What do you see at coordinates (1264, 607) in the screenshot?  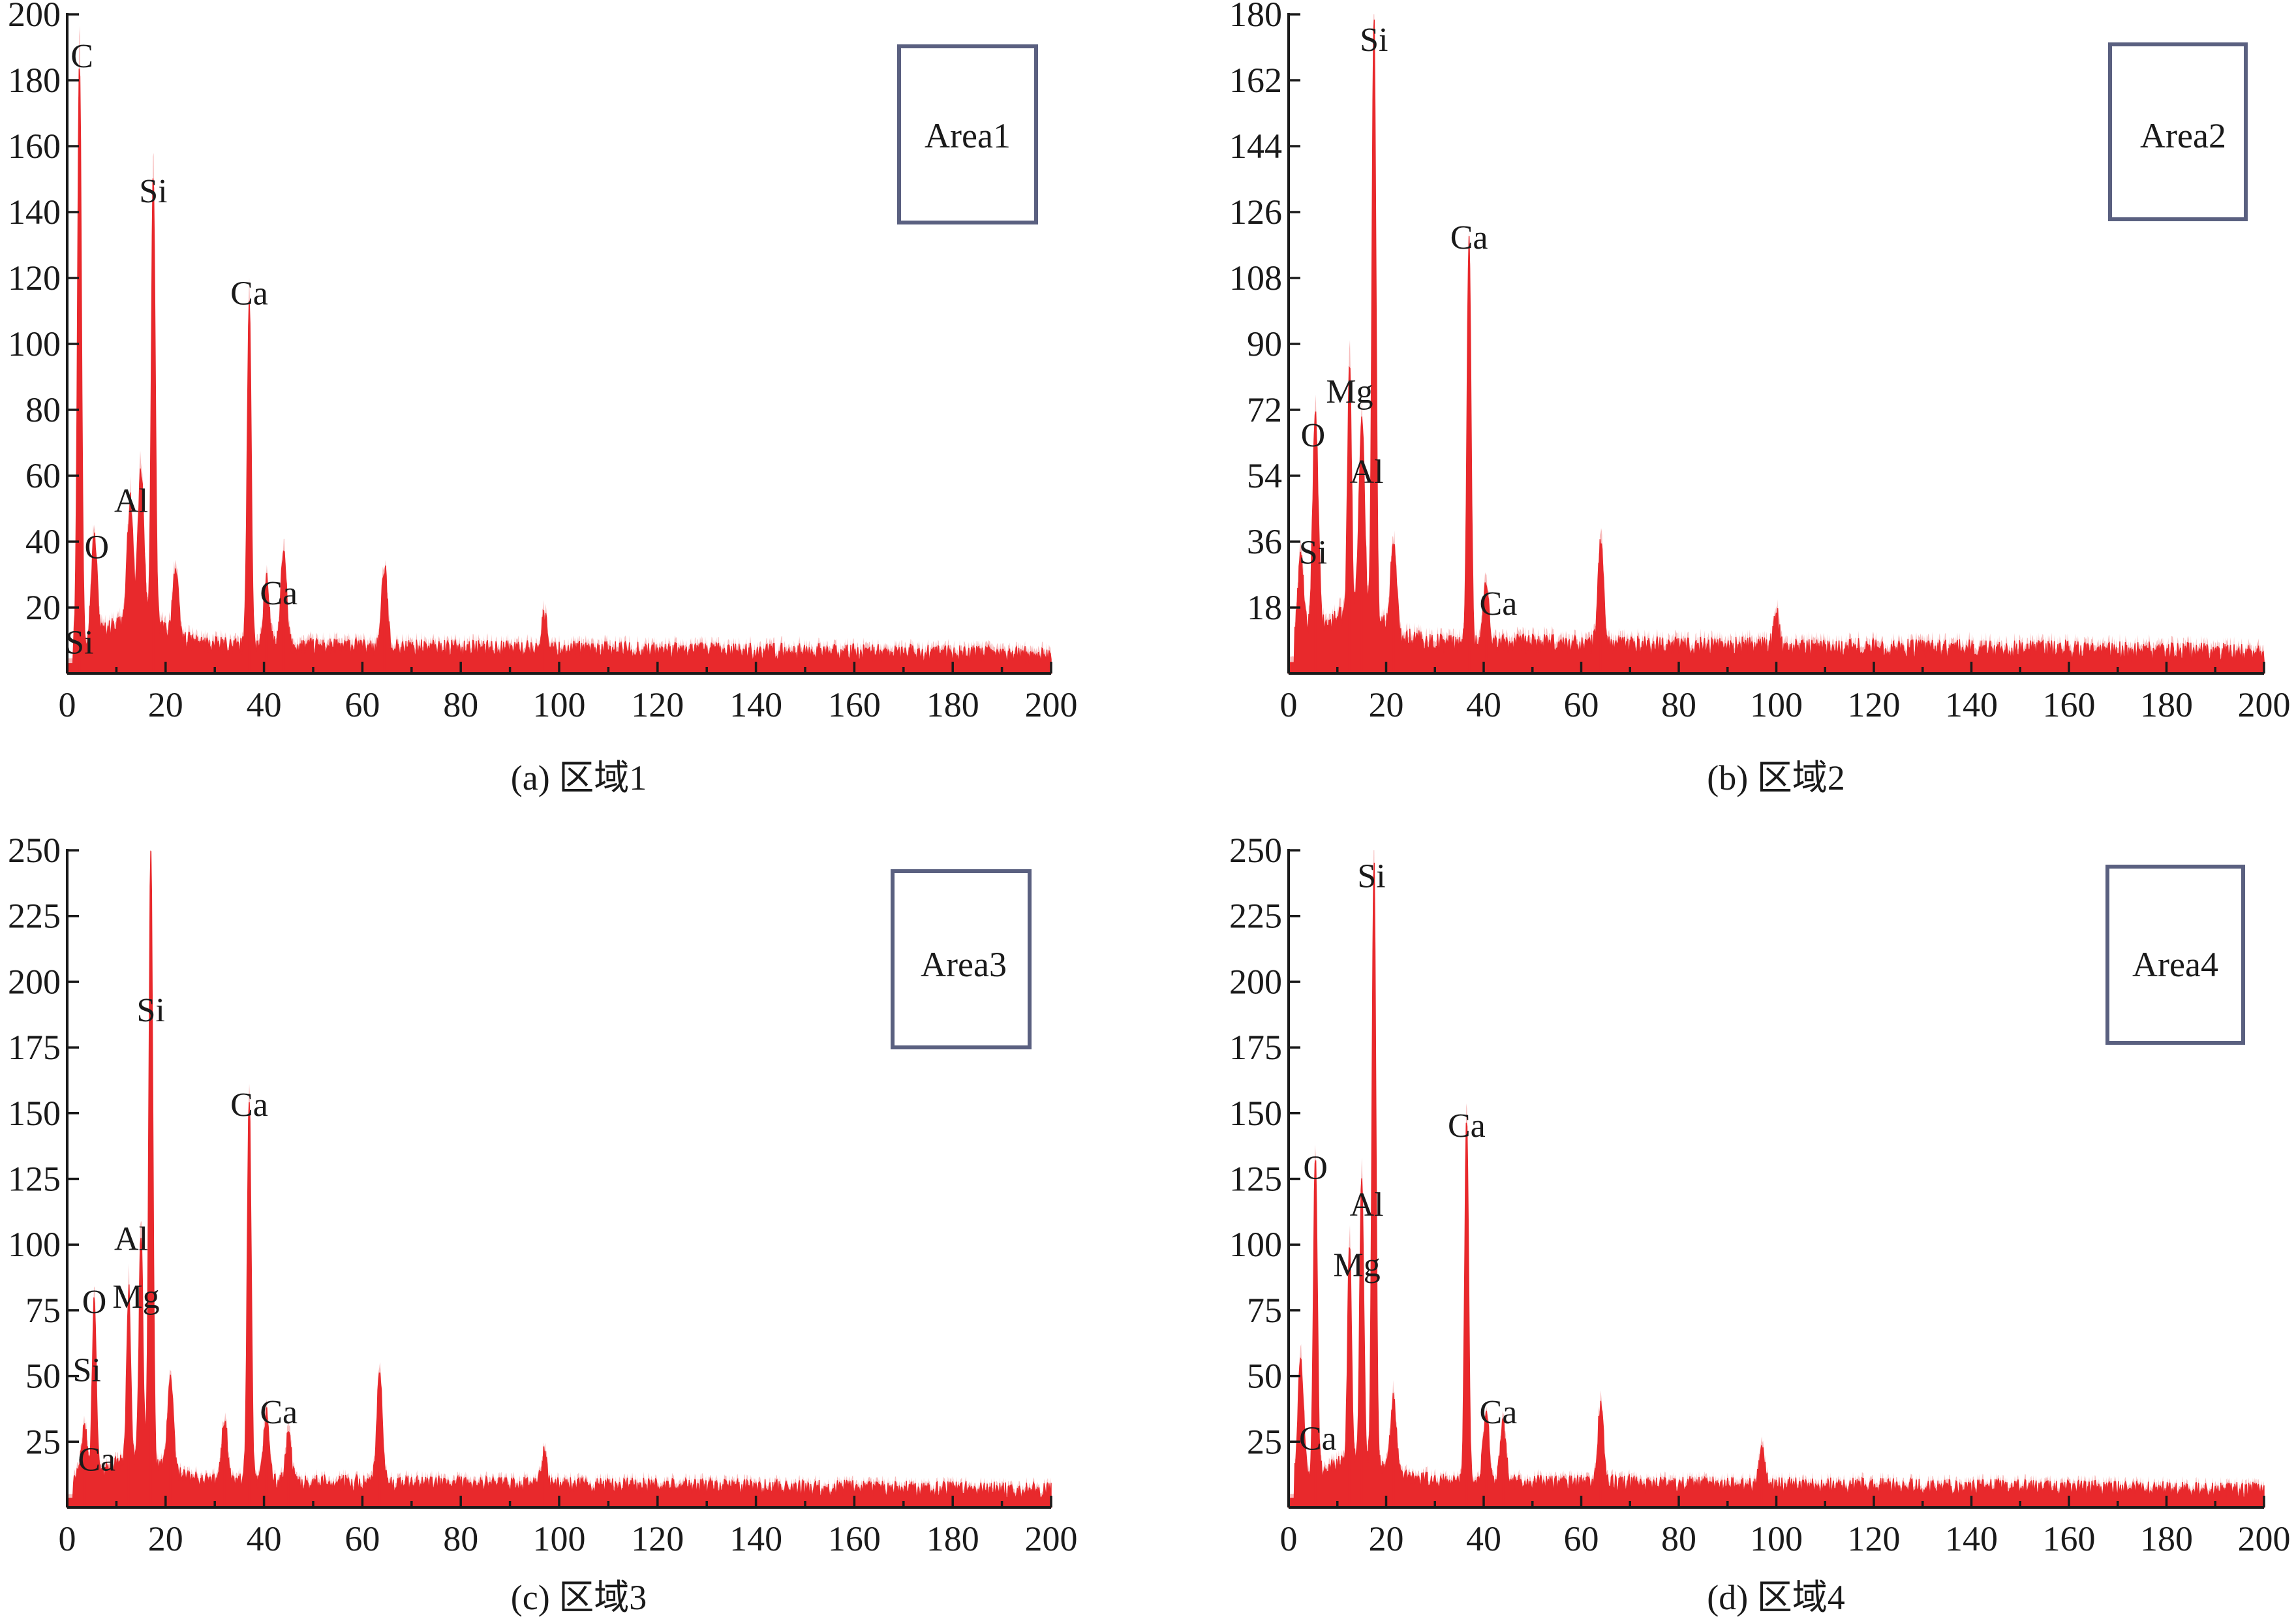 I see `y-tick-label: 18` at bounding box center [1264, 607].